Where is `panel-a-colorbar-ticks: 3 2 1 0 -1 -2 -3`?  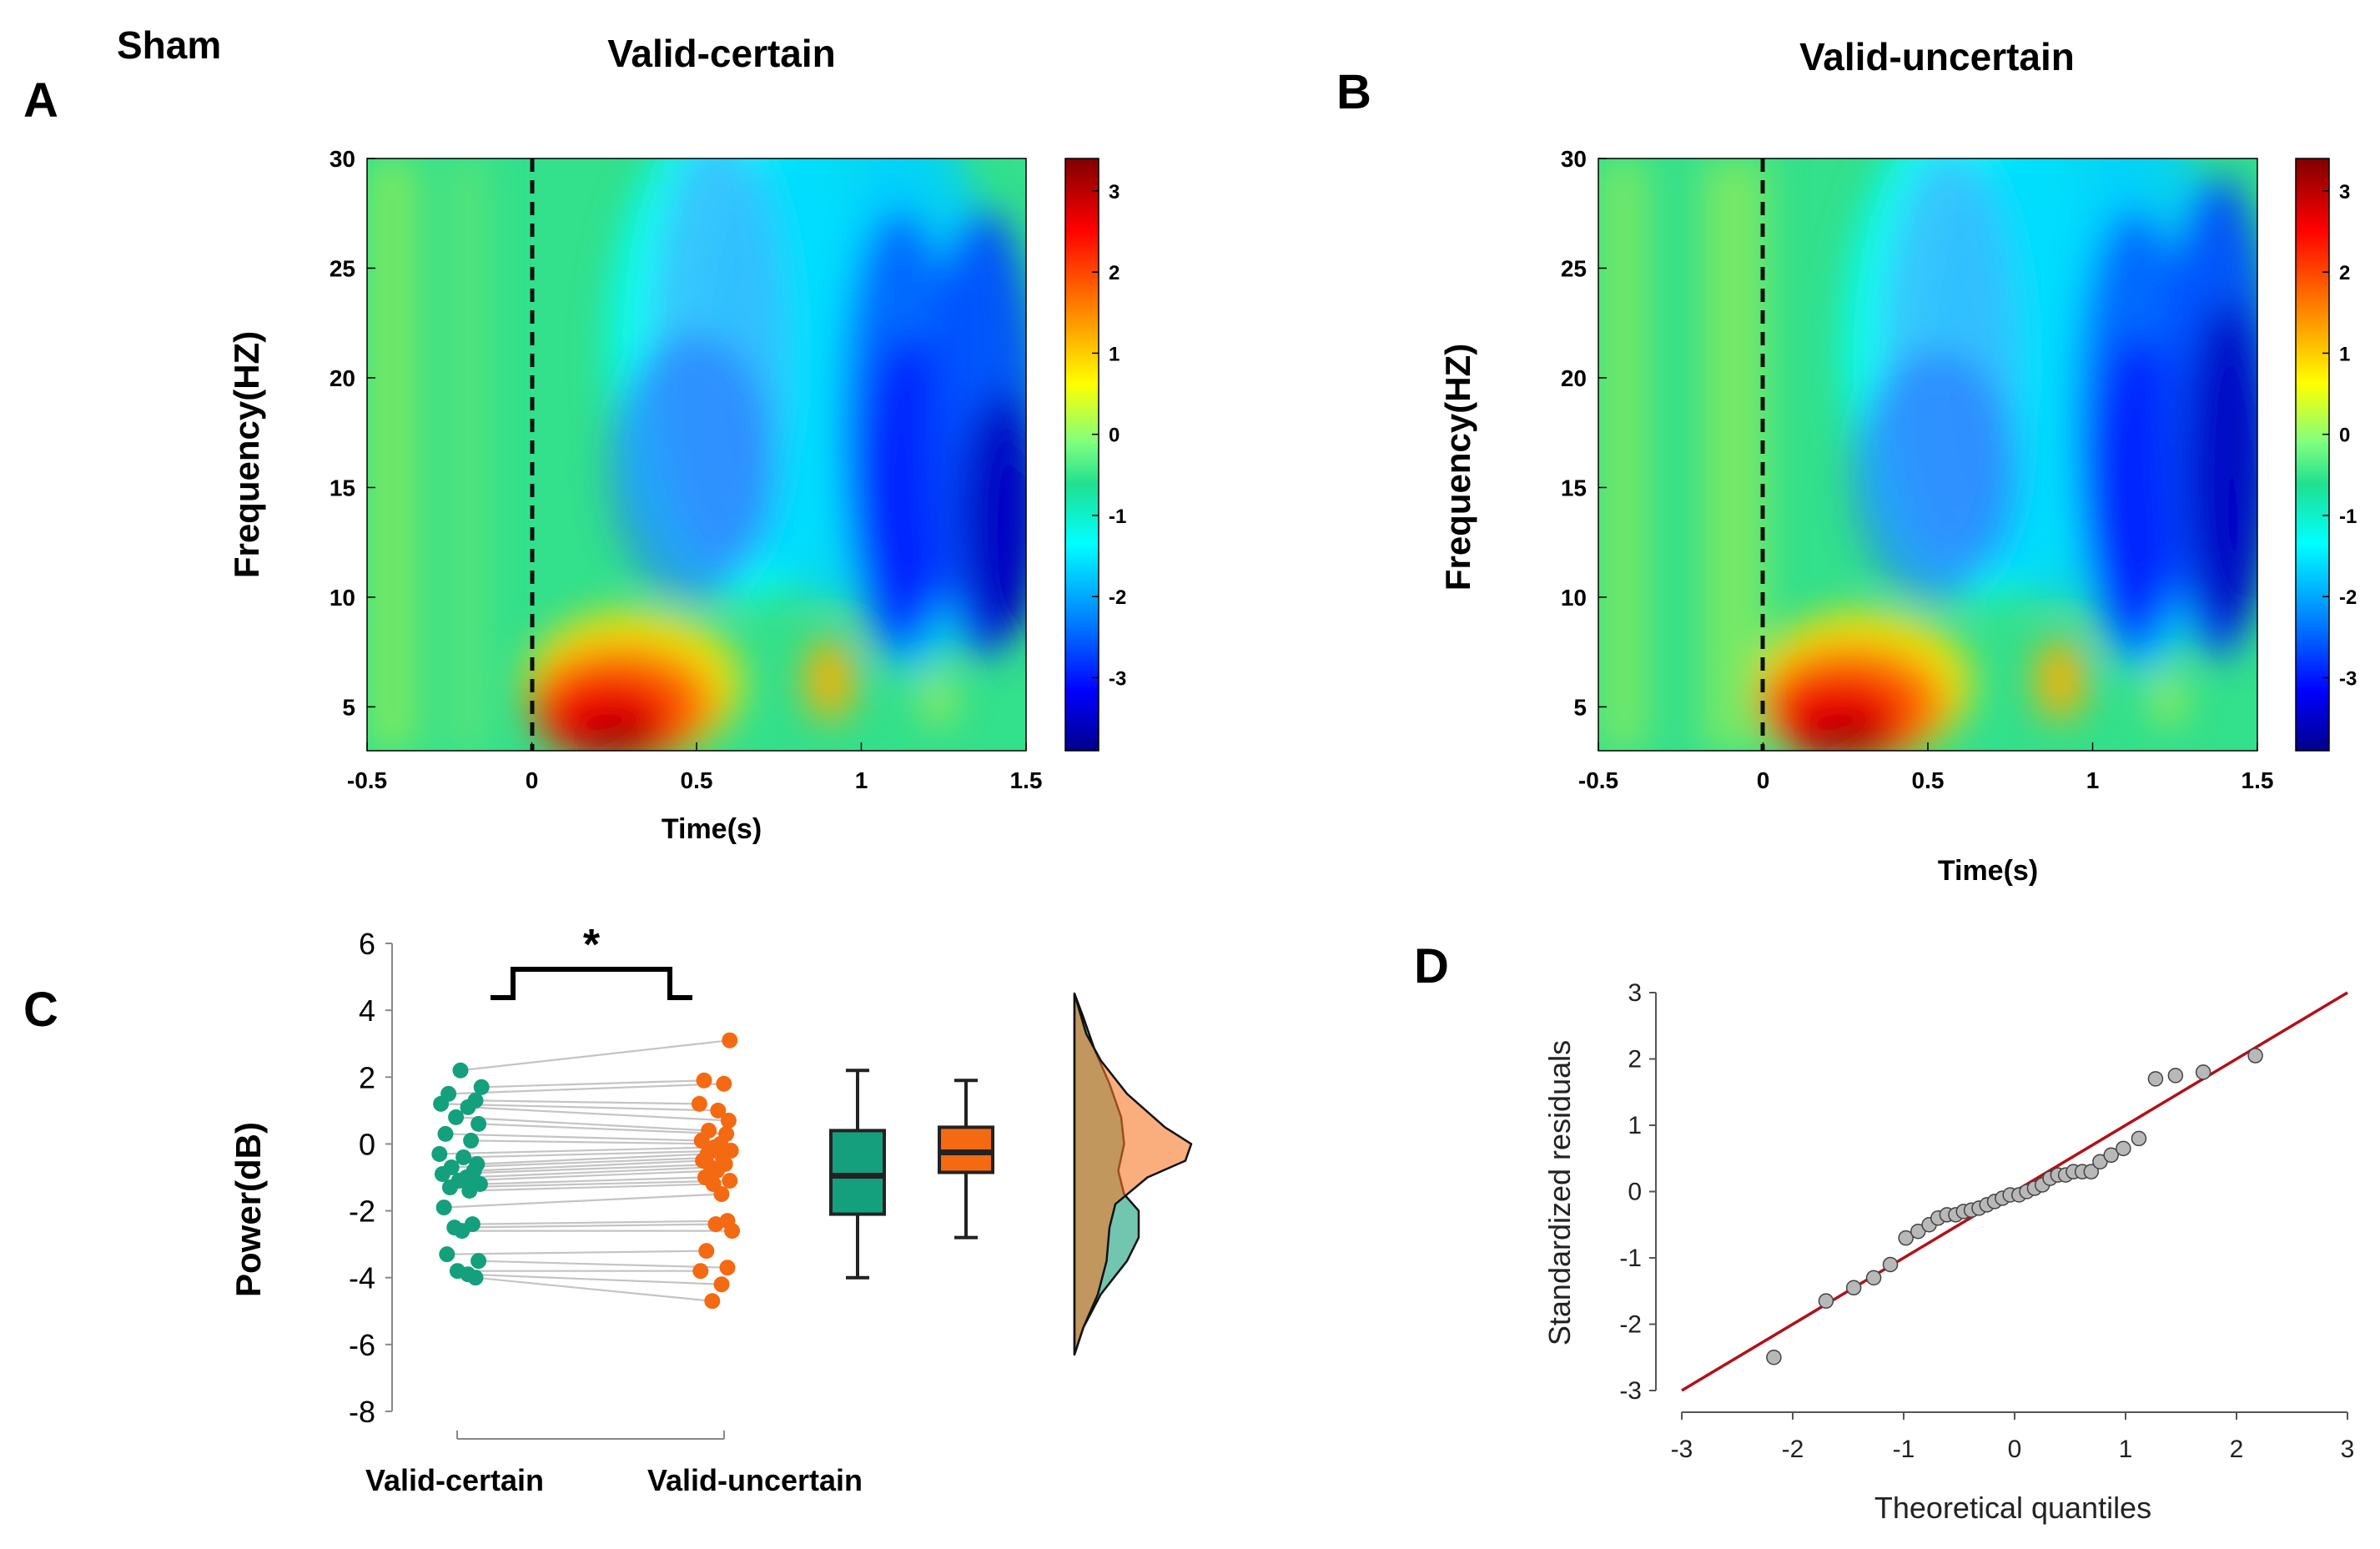 panel-a-colorbar-ticks: 3 2 1 0 -1 -2 -3 is located at coordinates (1109, 436).